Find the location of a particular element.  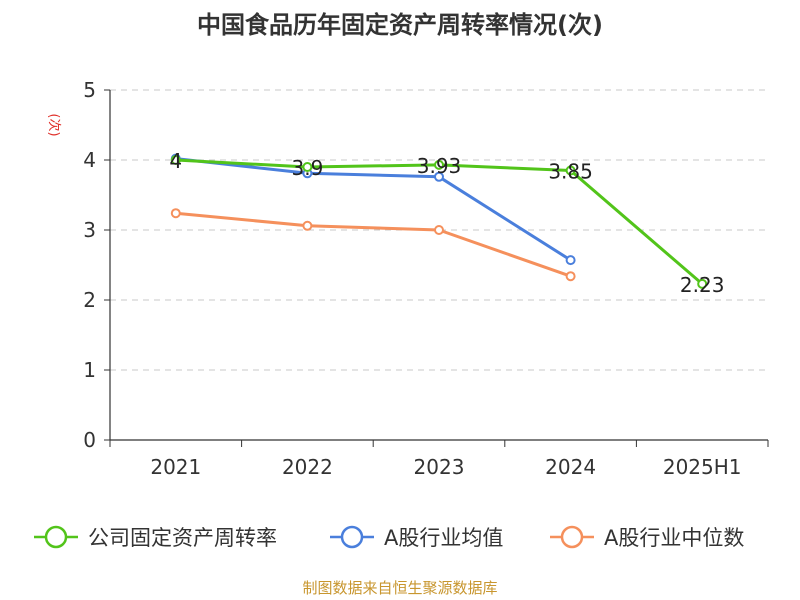

y-tick-label: 3 is located at coordinates (89, 230).